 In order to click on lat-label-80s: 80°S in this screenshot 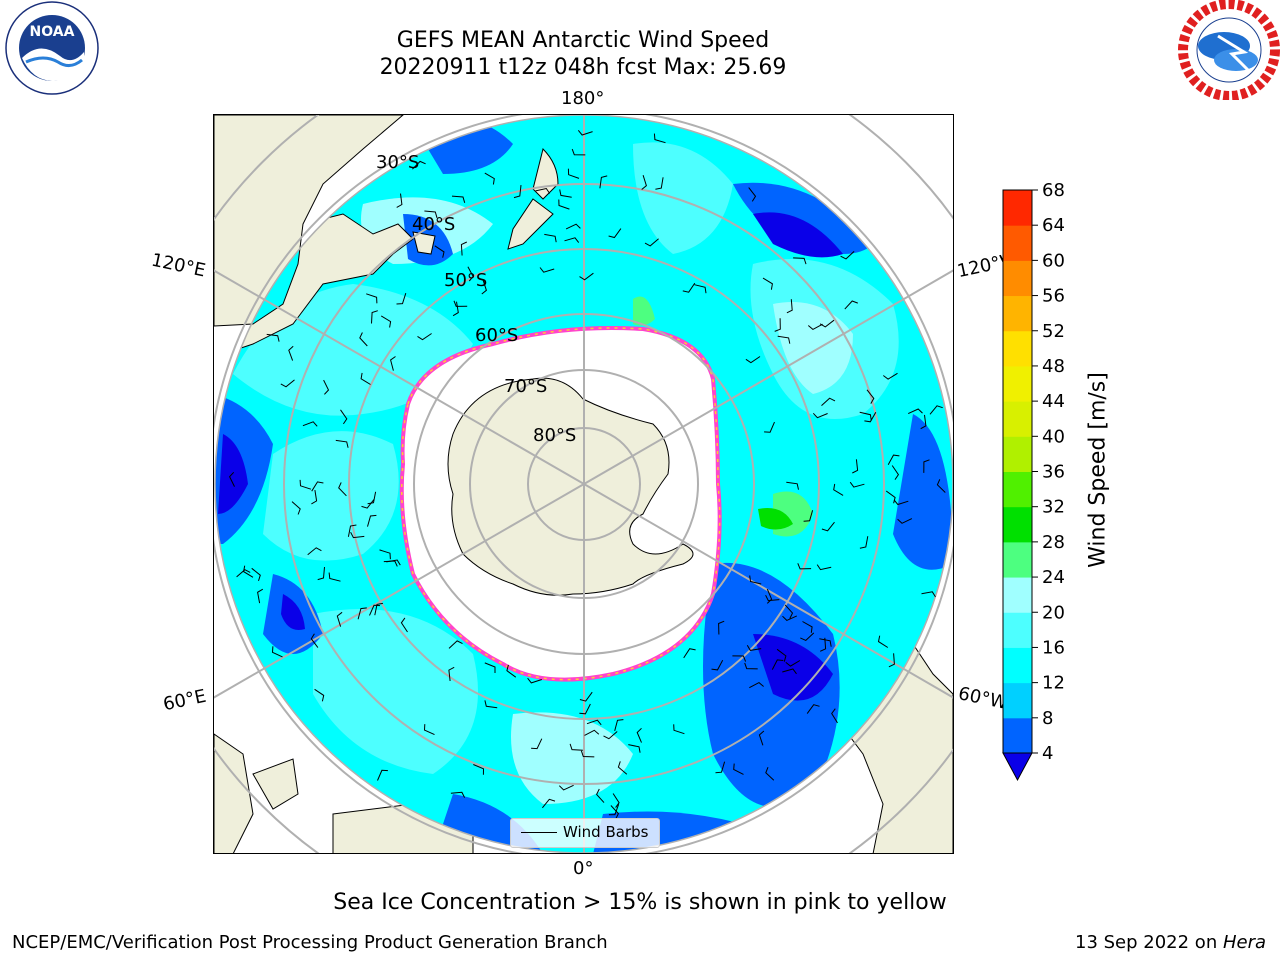, I will do `click(555, 435)`.